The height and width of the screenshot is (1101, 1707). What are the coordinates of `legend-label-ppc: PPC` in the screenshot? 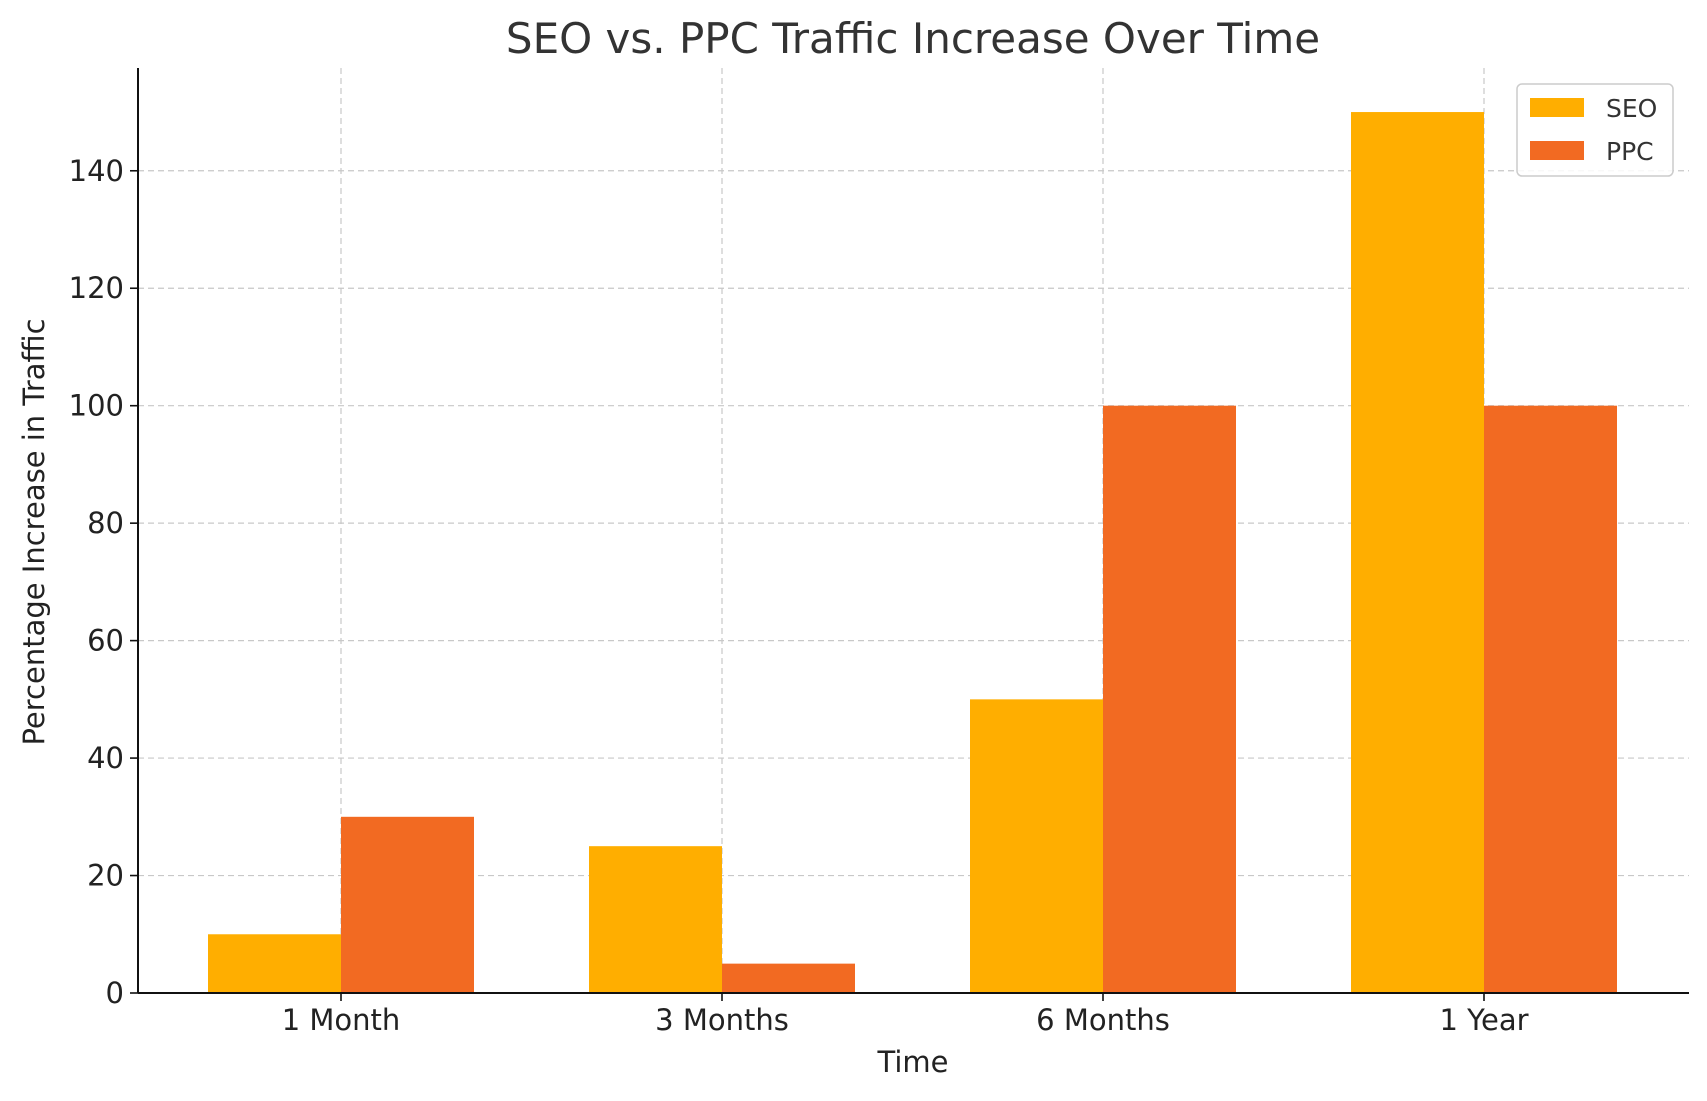 It's located at (1630, 151).